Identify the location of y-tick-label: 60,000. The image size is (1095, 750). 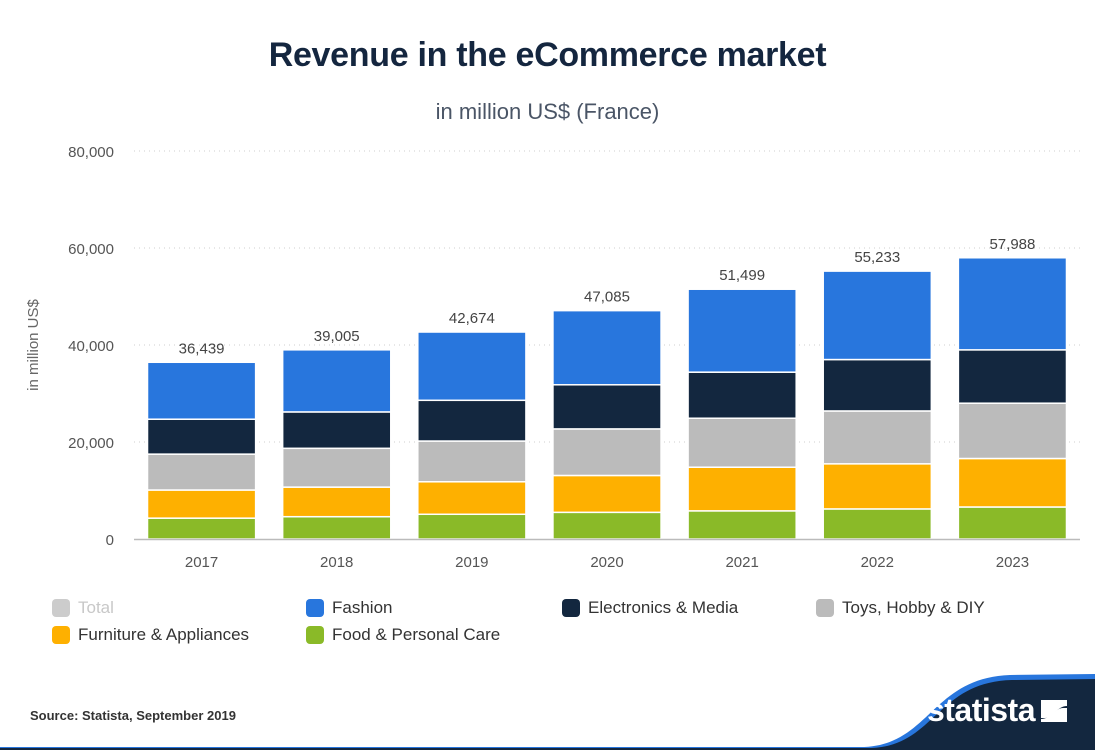
(91, 249).